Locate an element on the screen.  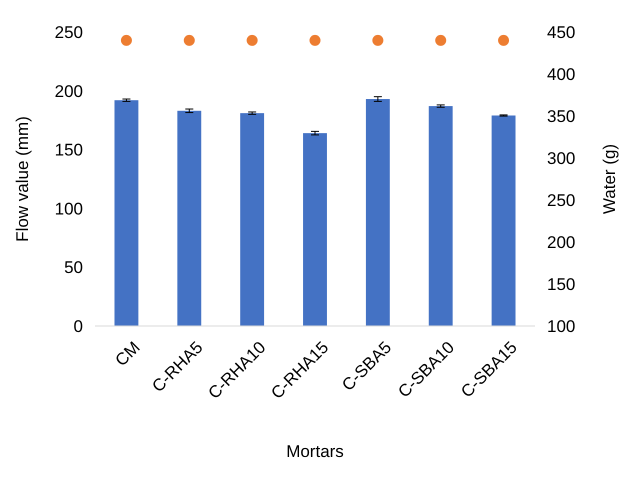
y2-tick-label: 300 is located at coordinates (561, 158).